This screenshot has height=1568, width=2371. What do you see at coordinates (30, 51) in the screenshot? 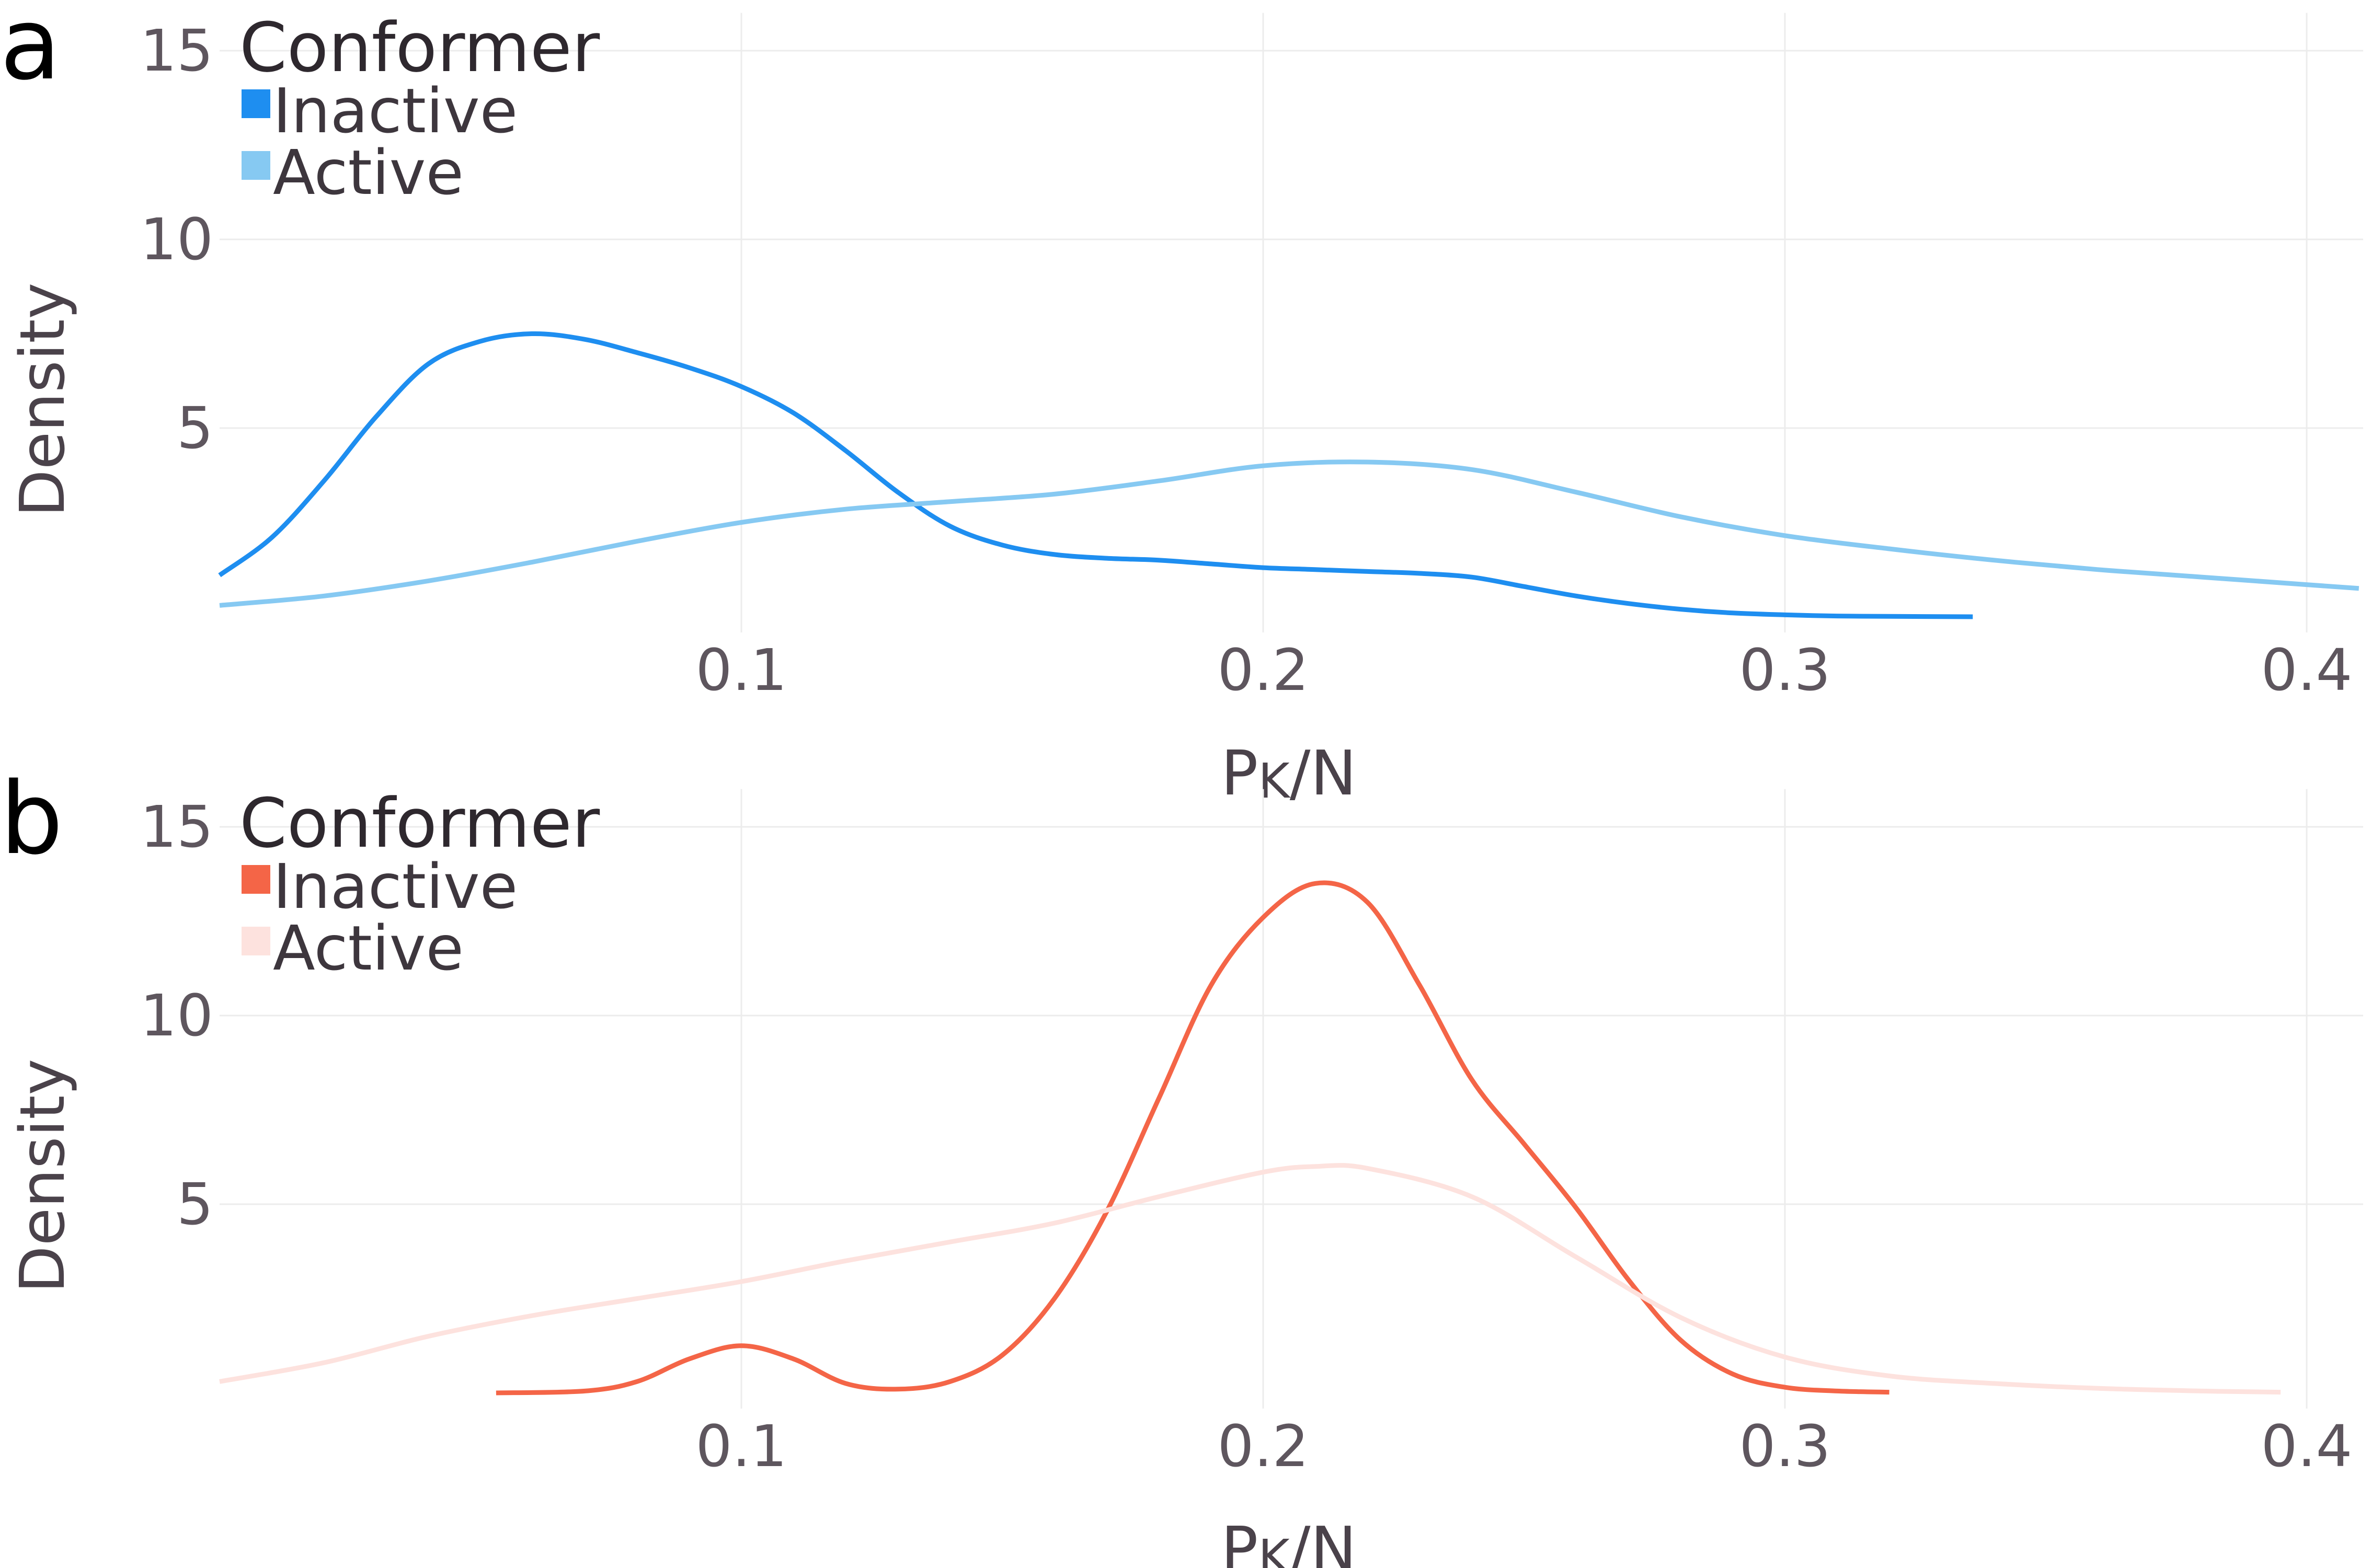
I see `panel-letter: a` at bounding box center [30, 51].